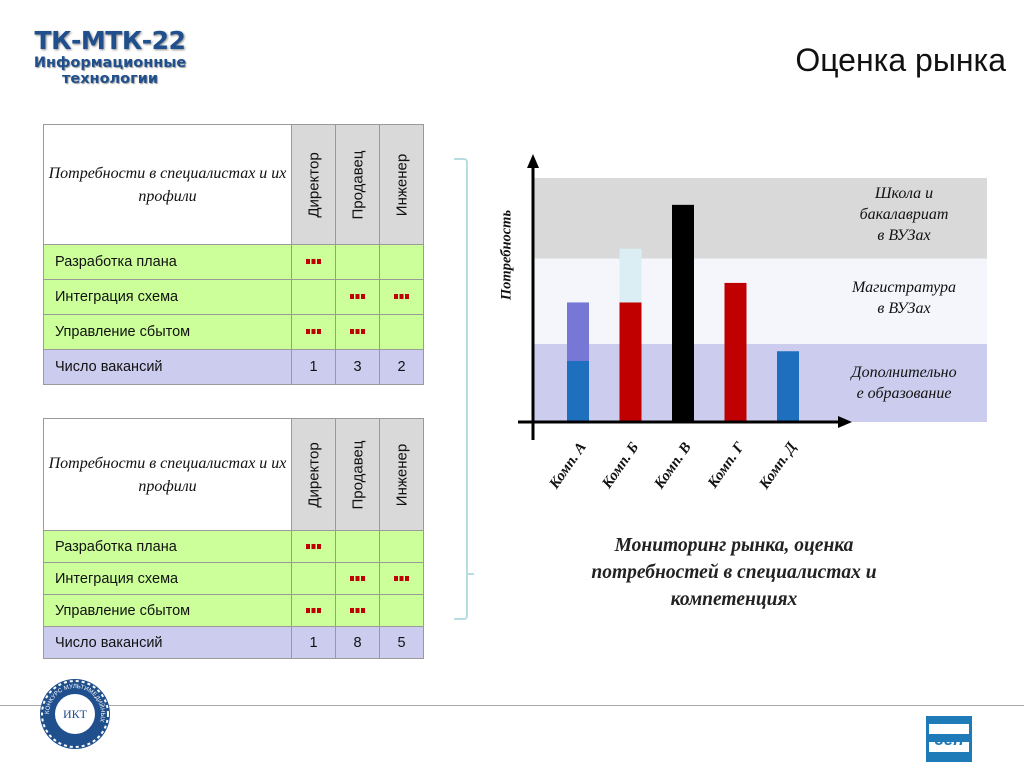 Image resolution: width=1024 pixels, height=768 pixels. Describe the element at coordinates (357, 642) in the screenshot. I see `vacancy-count: 8` at that location.